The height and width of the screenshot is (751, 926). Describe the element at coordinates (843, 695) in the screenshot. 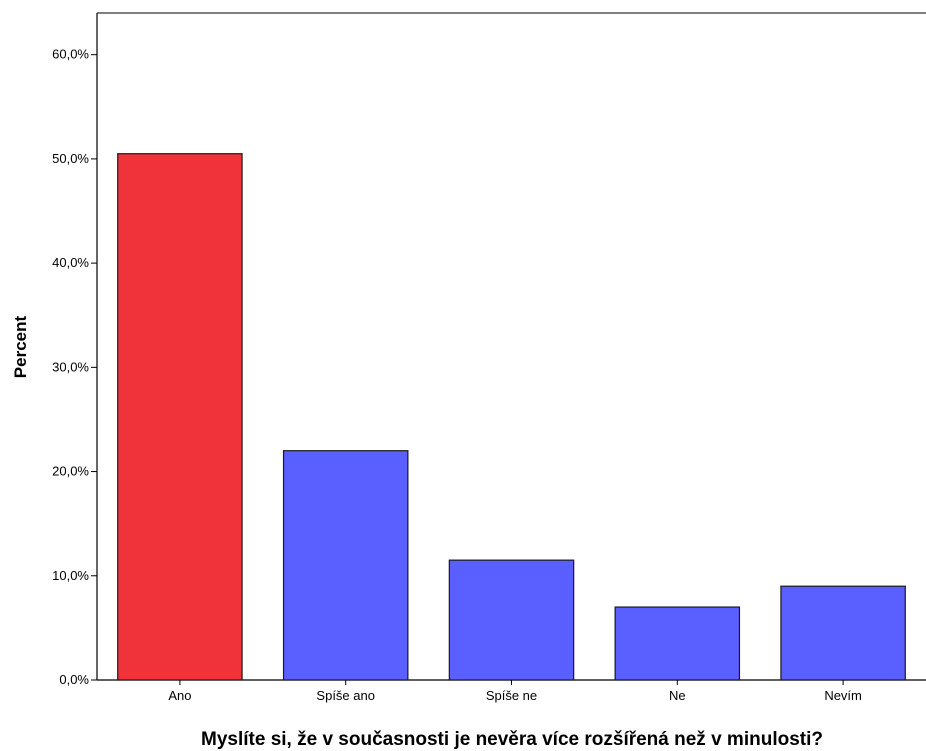

I see `x-tick-label: Nevím` at that location.